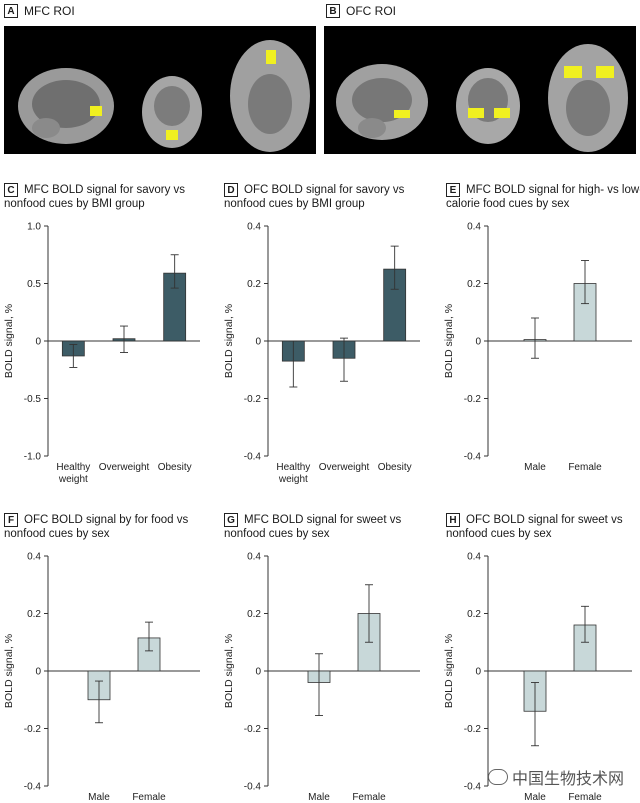 The height and width of the screenshot is (803, 640). What do you see at coordinates (568, 779) in the screenshot?
I see `watermark-text: 中国生物技术网` at bounding box center [568, 779].